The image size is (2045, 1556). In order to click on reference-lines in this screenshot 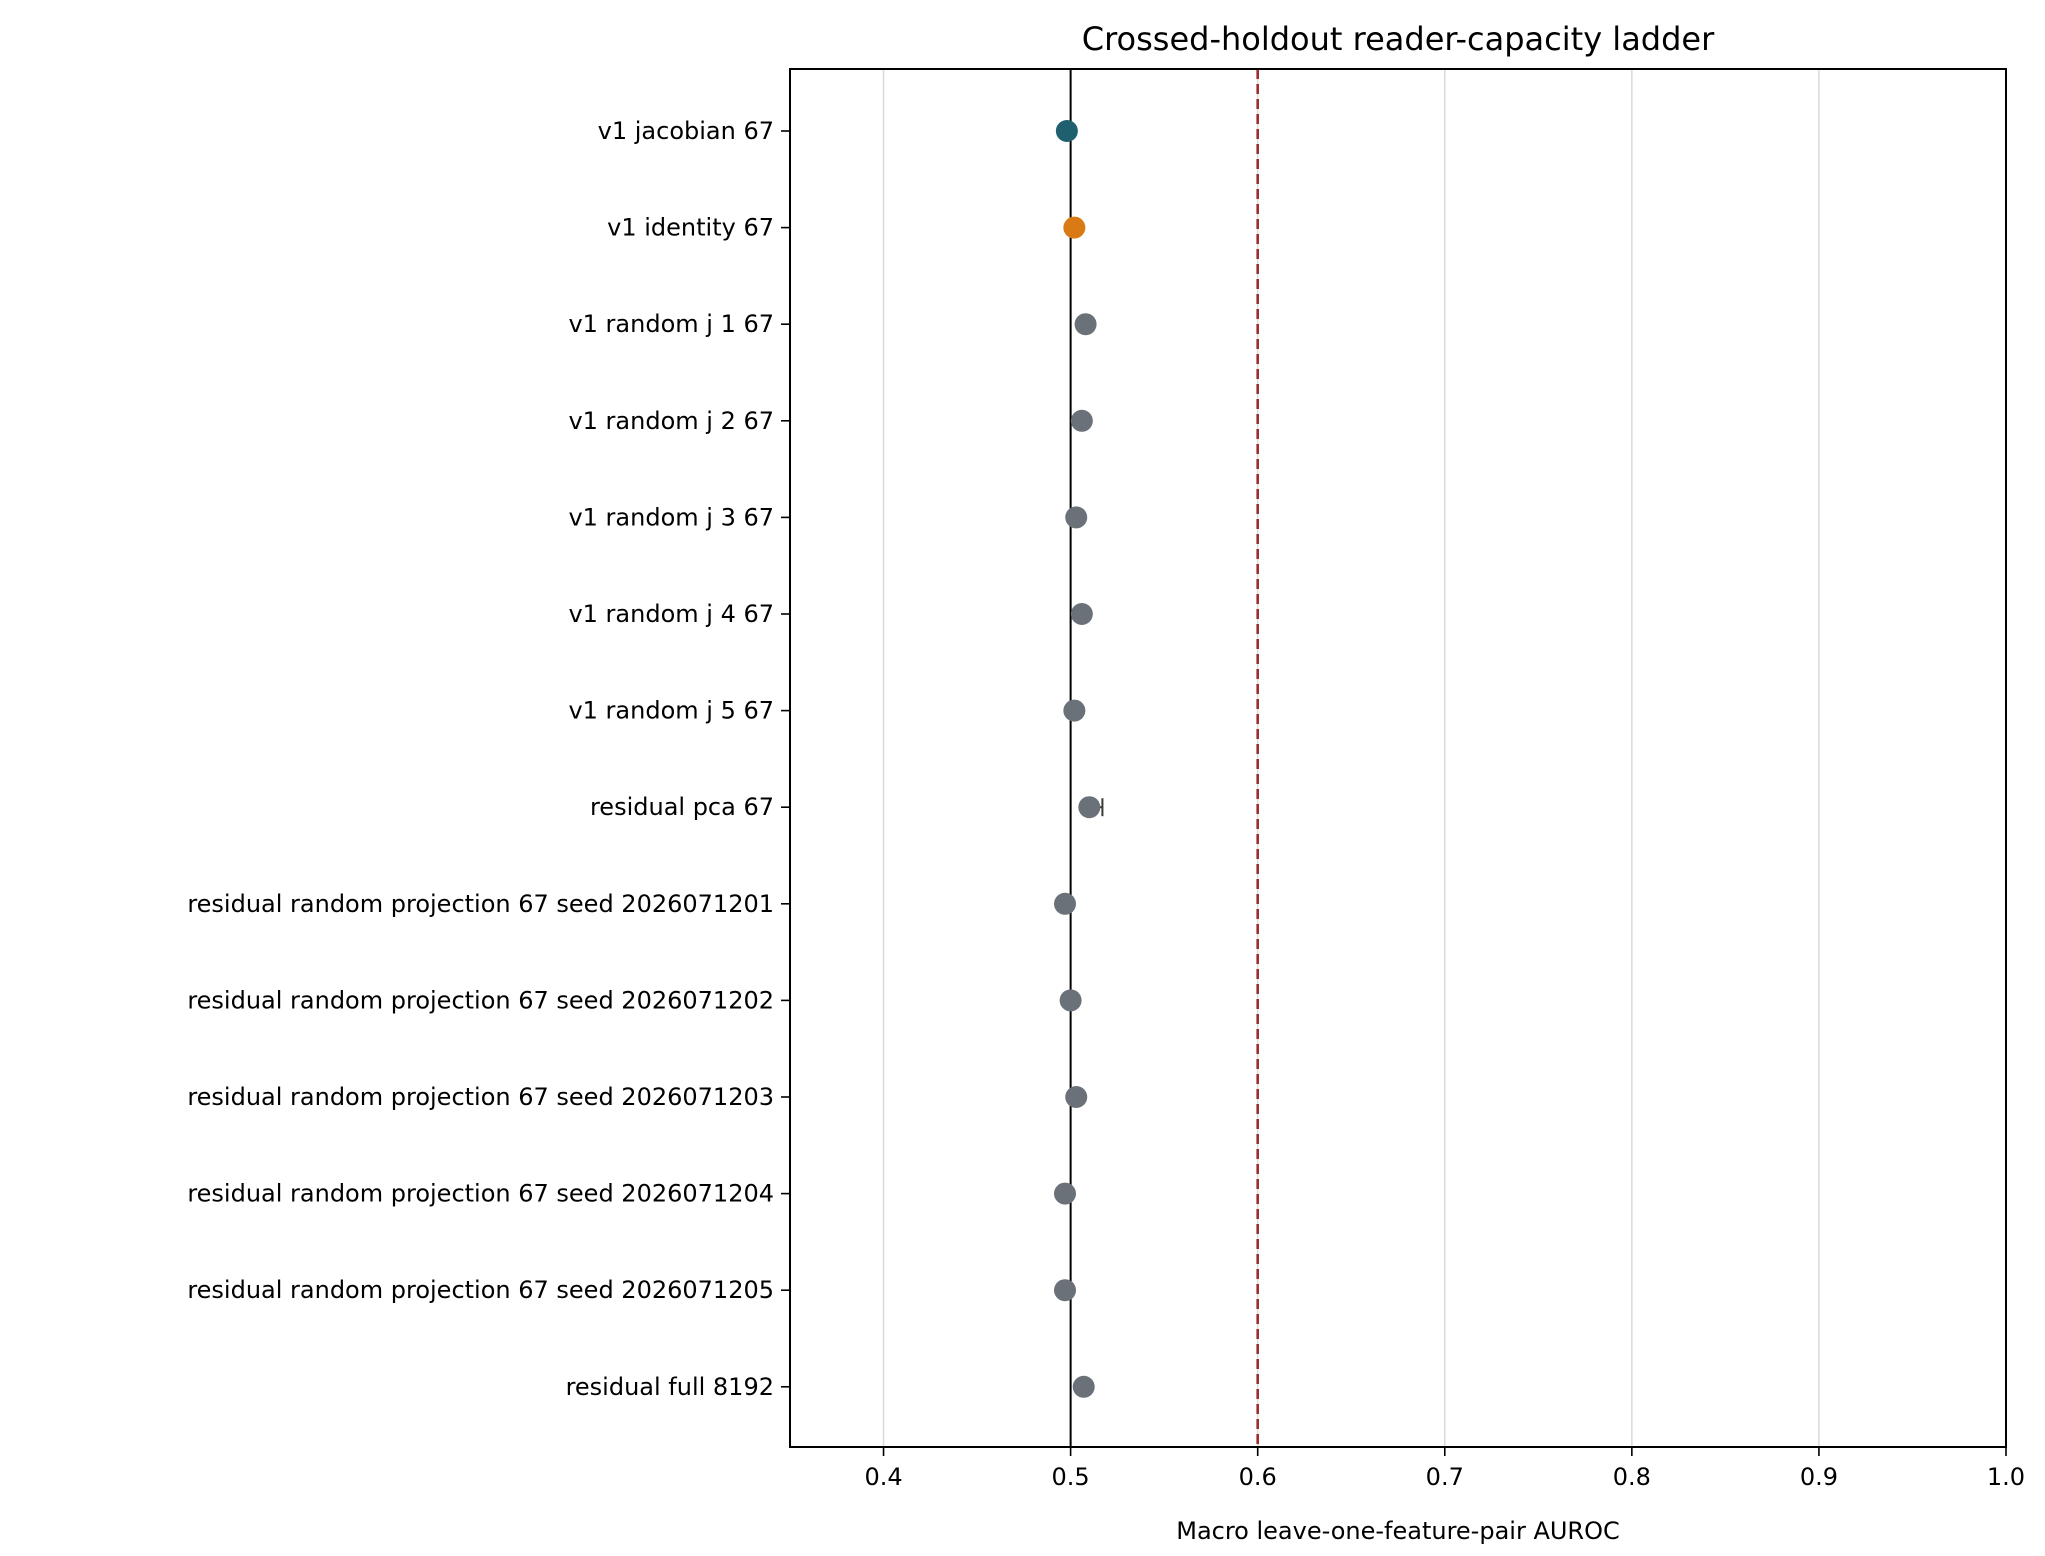, I will do `click(1164, 758)`.